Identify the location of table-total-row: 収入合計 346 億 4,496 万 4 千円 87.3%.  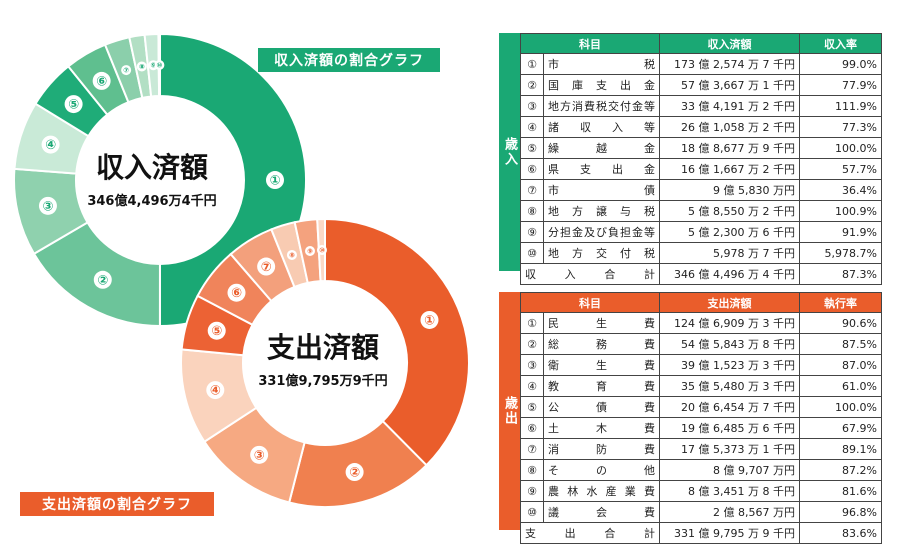
(701, 274).